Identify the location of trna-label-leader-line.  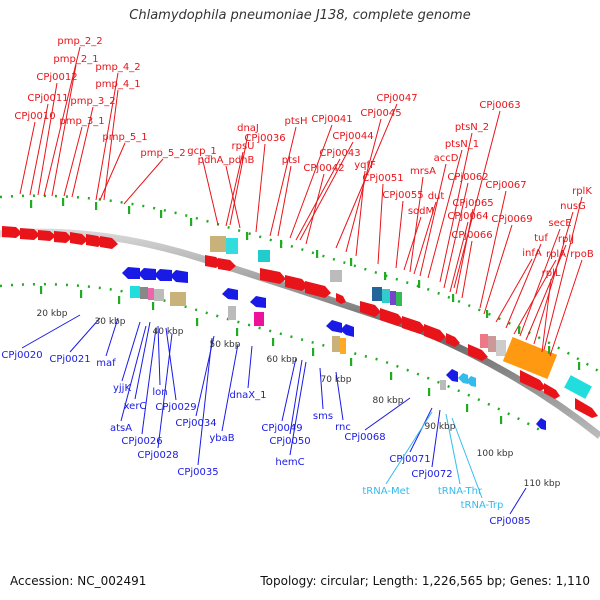
(467, 458).